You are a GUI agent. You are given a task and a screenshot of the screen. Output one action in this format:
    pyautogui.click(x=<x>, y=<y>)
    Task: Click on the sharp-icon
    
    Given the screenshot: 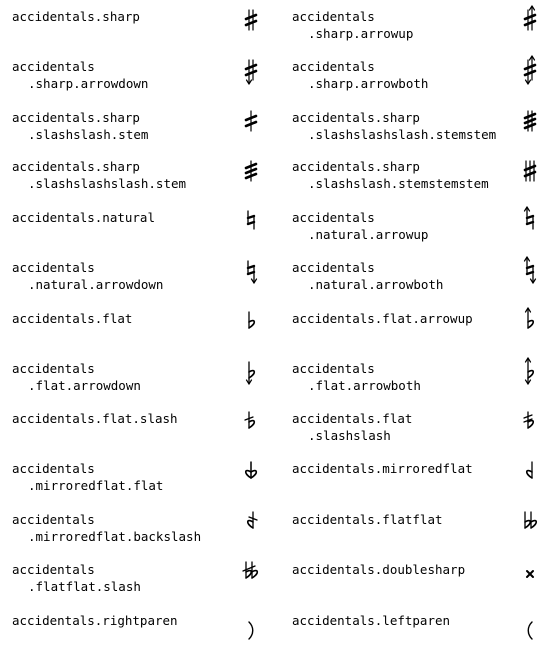 What is the action you would take?
    pyautogui.click(x=251, y=27)
    